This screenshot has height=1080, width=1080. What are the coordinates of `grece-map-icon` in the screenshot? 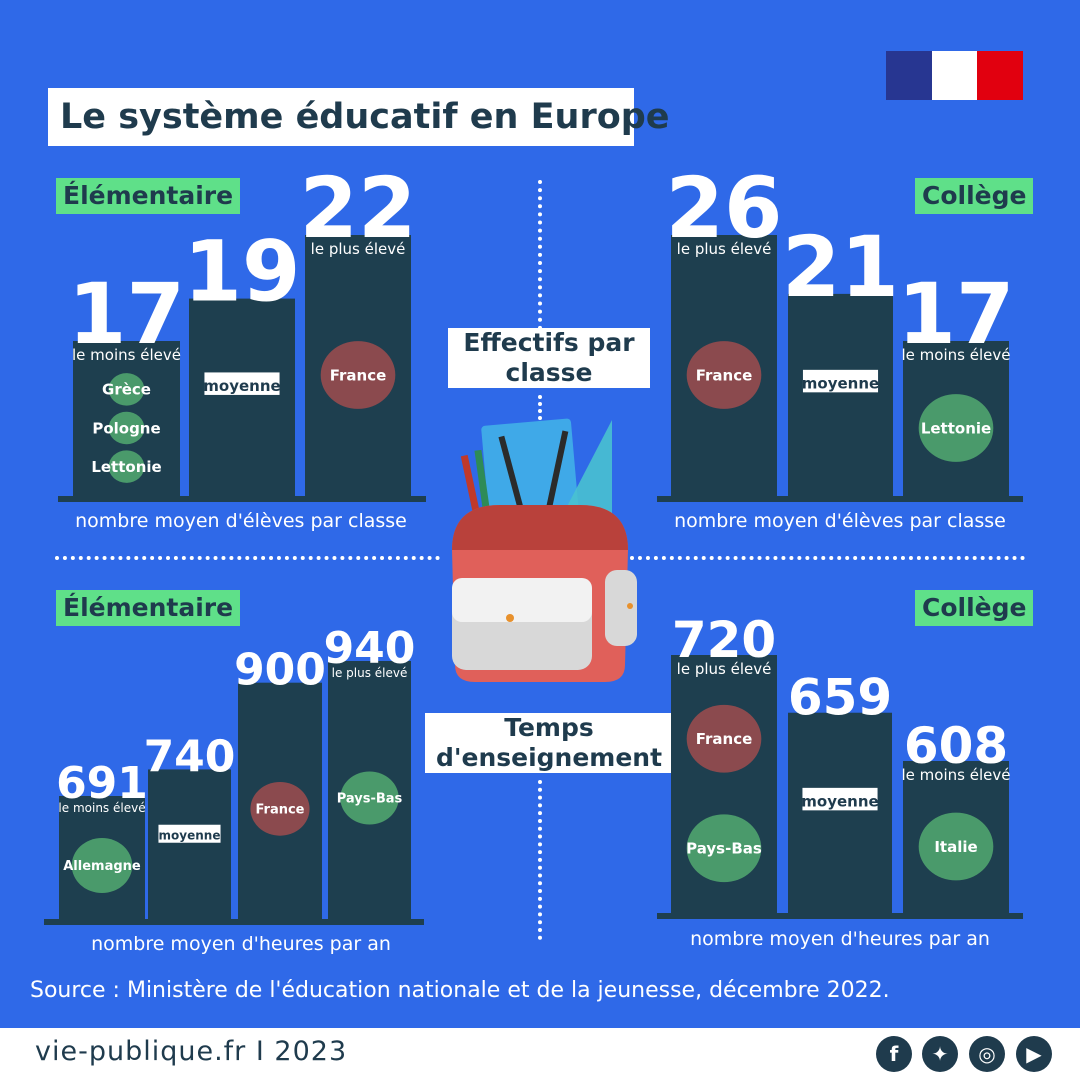 It's located at (126, 389).